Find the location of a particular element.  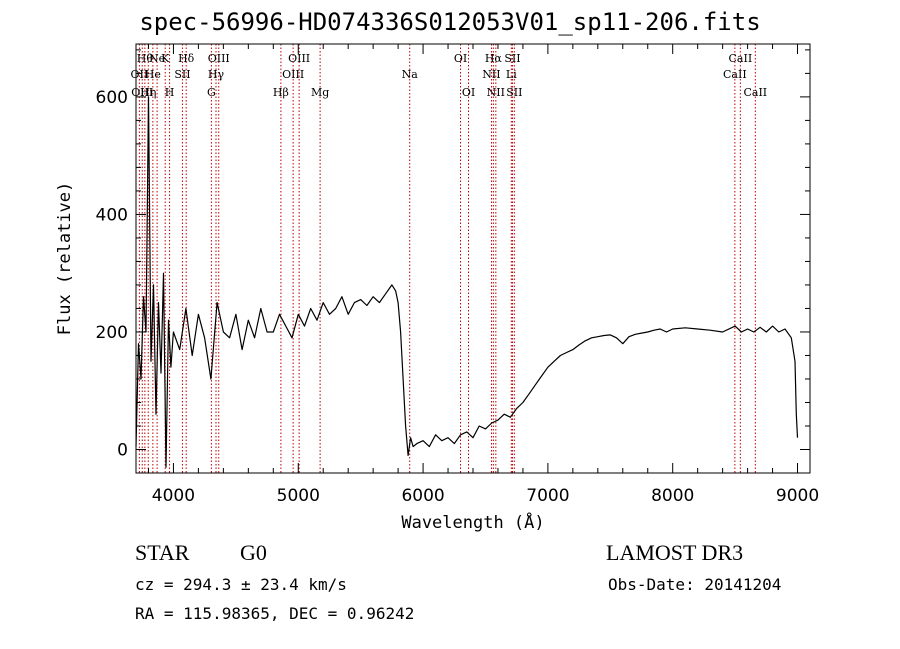

line-label: OII is located at coordinates (140, 74).